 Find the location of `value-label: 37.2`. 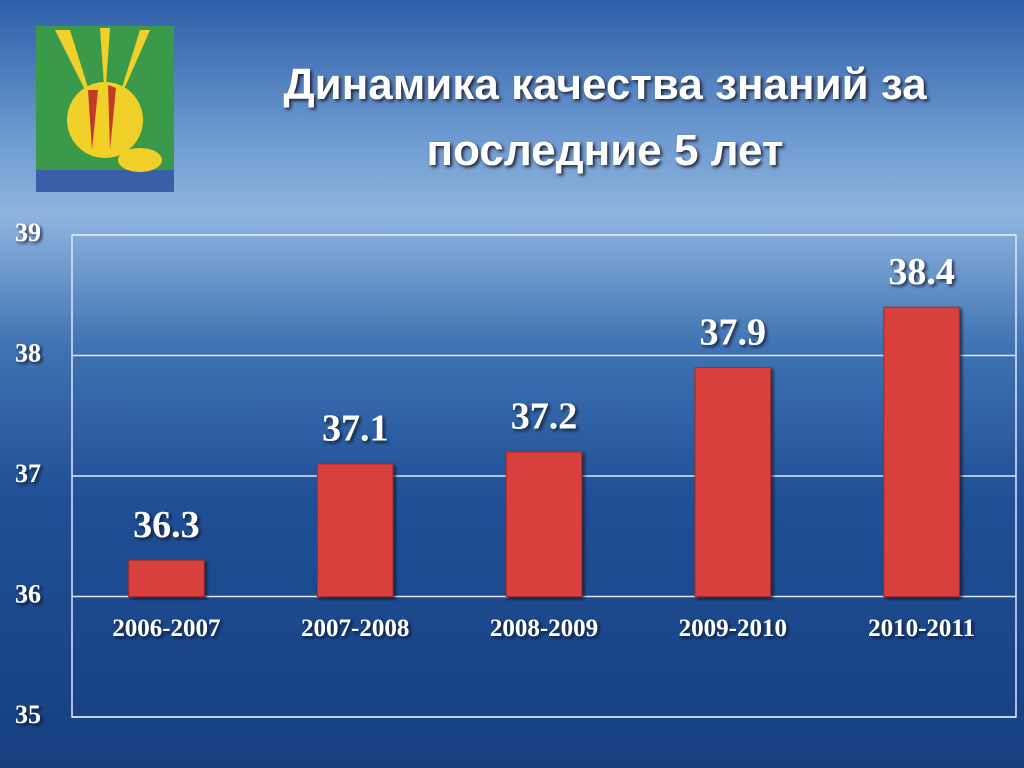

value-label: 37.2 is located at coordinates (544, 417).